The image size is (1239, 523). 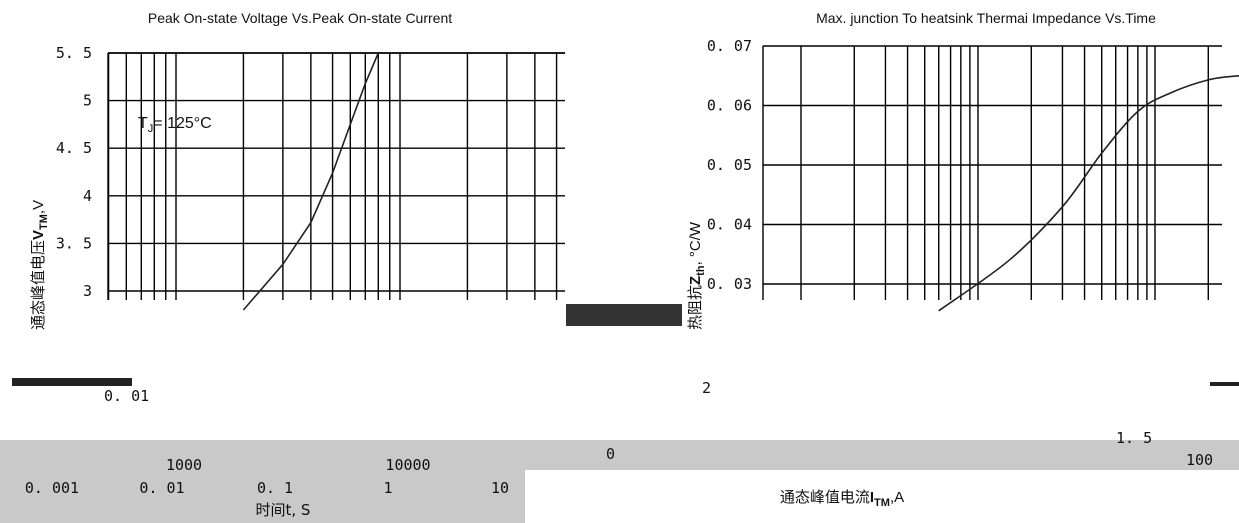 I want to click on fragment-tick-left: 0. 01, so click(x=126, y=396).